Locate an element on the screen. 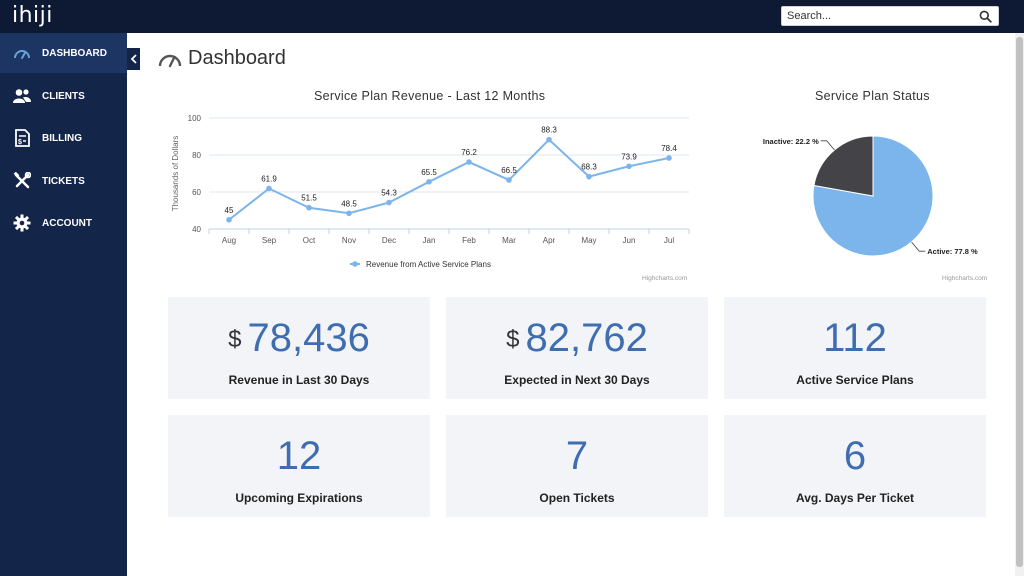  chevron-left-icon is located at coordinates (133, 59).